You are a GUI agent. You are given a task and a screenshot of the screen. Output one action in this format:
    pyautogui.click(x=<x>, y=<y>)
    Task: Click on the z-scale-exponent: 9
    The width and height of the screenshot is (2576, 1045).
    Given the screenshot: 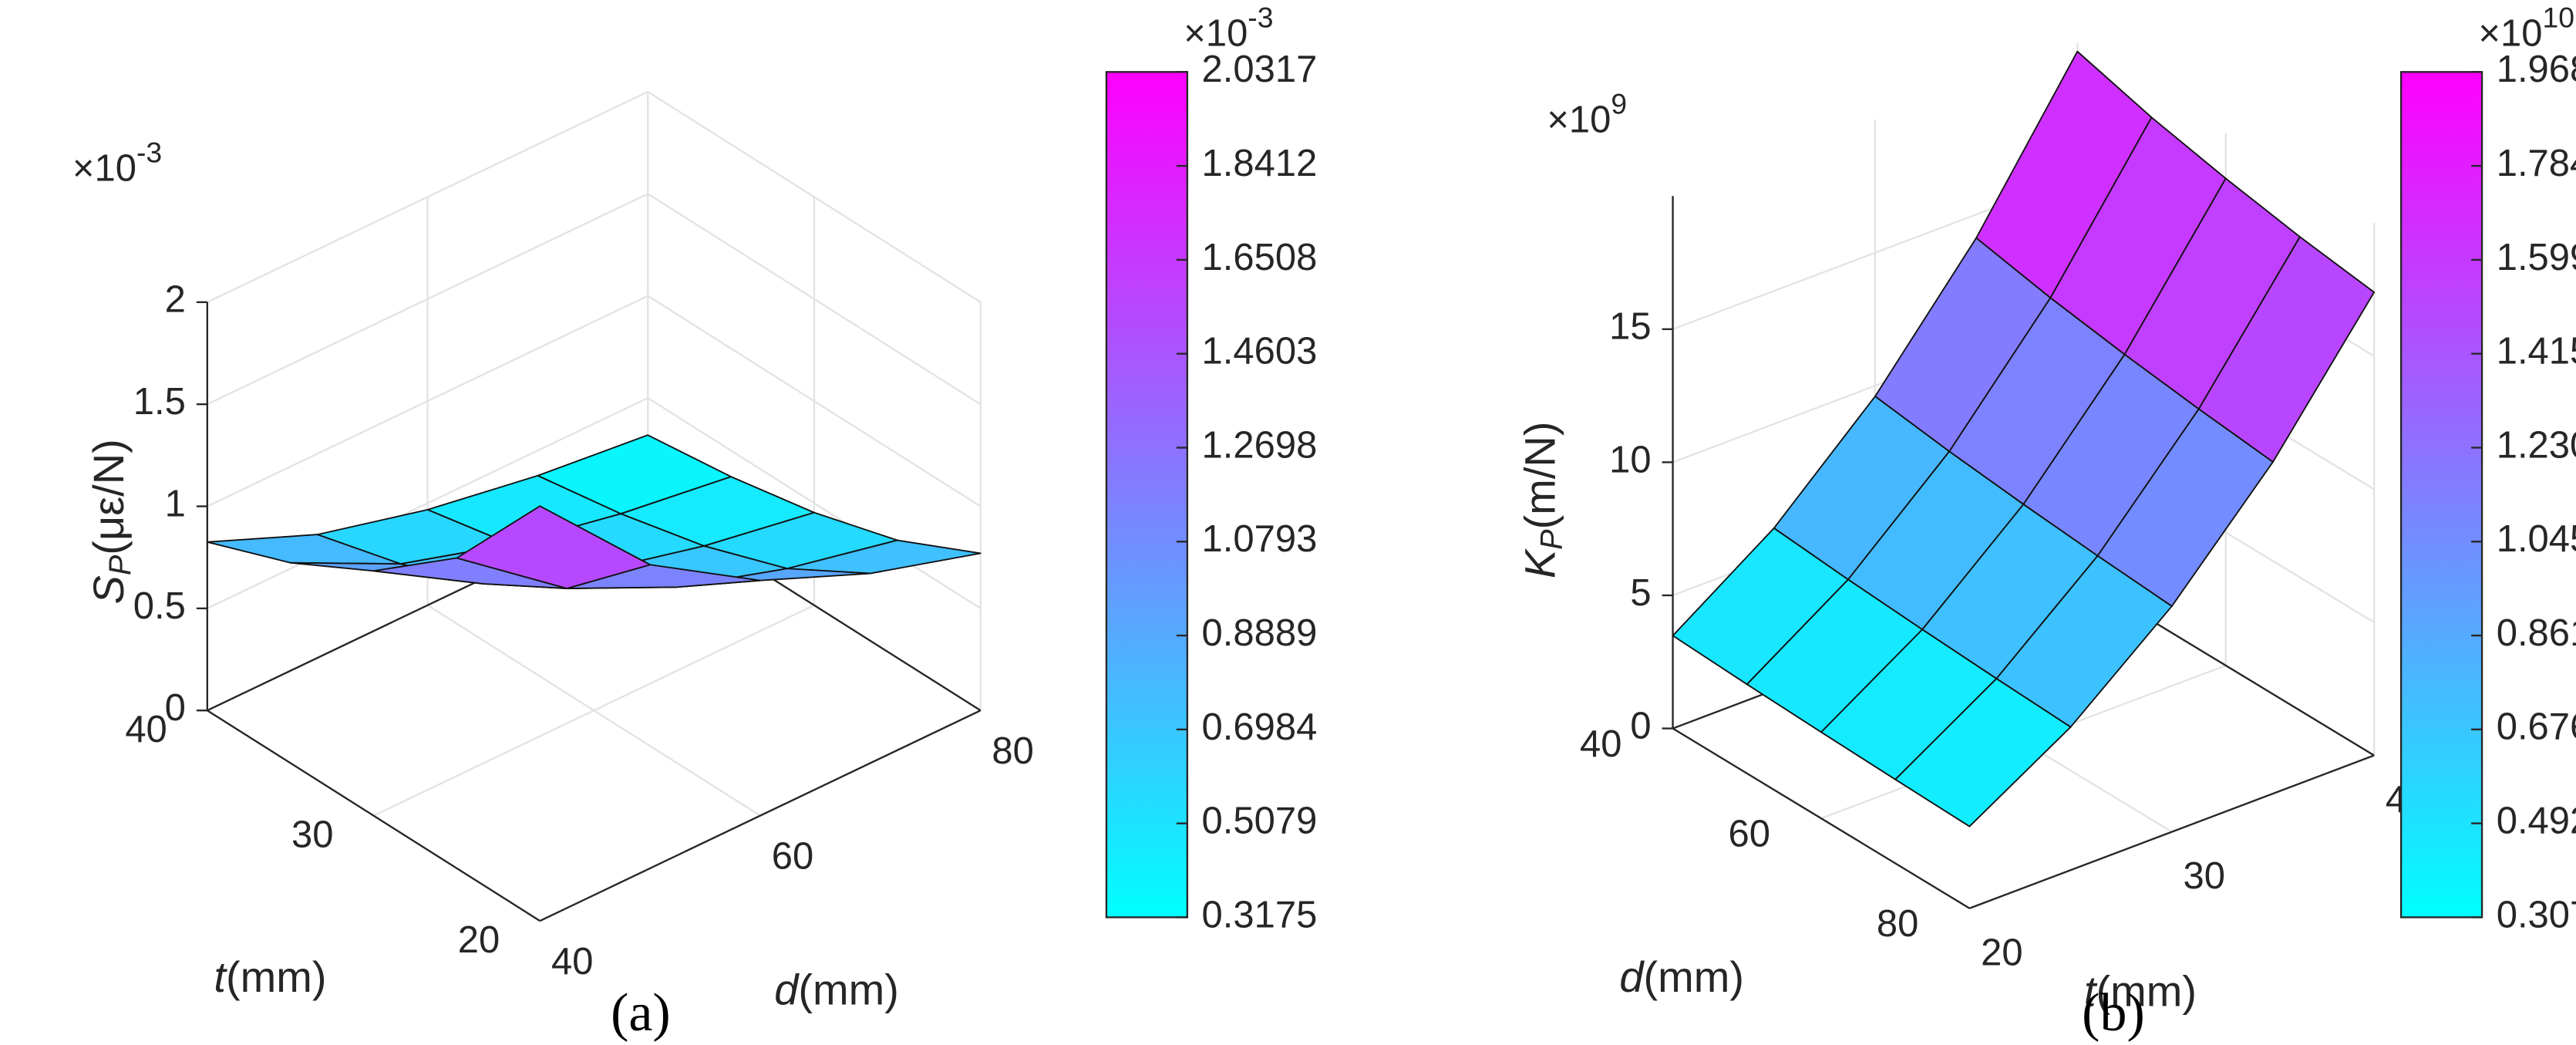 What is the action you would take?
    pyautogui.click(x=1619, y=103)
    